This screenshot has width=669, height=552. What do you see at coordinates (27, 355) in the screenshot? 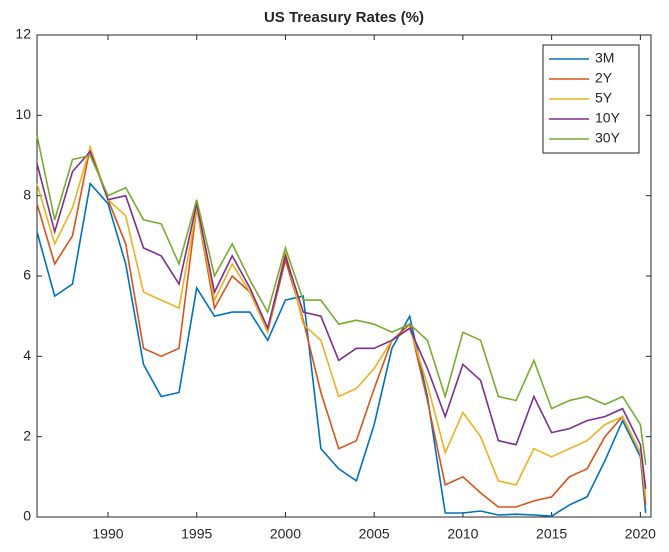
I see `y-tick-label: 4` at bounding box center [27, 355].